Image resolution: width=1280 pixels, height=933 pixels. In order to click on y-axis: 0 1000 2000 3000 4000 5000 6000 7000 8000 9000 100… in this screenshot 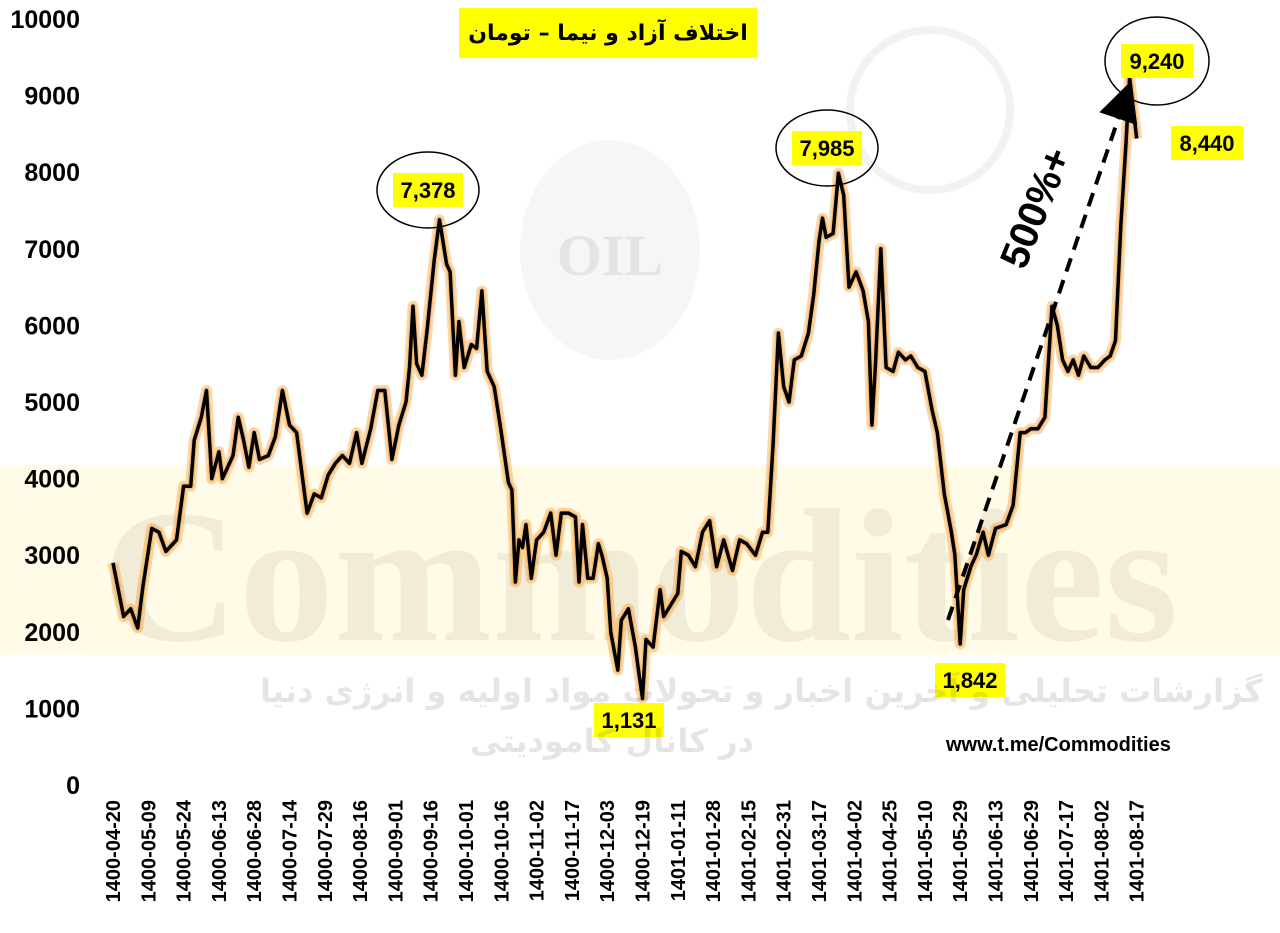, I will do `click(45, 403)`.